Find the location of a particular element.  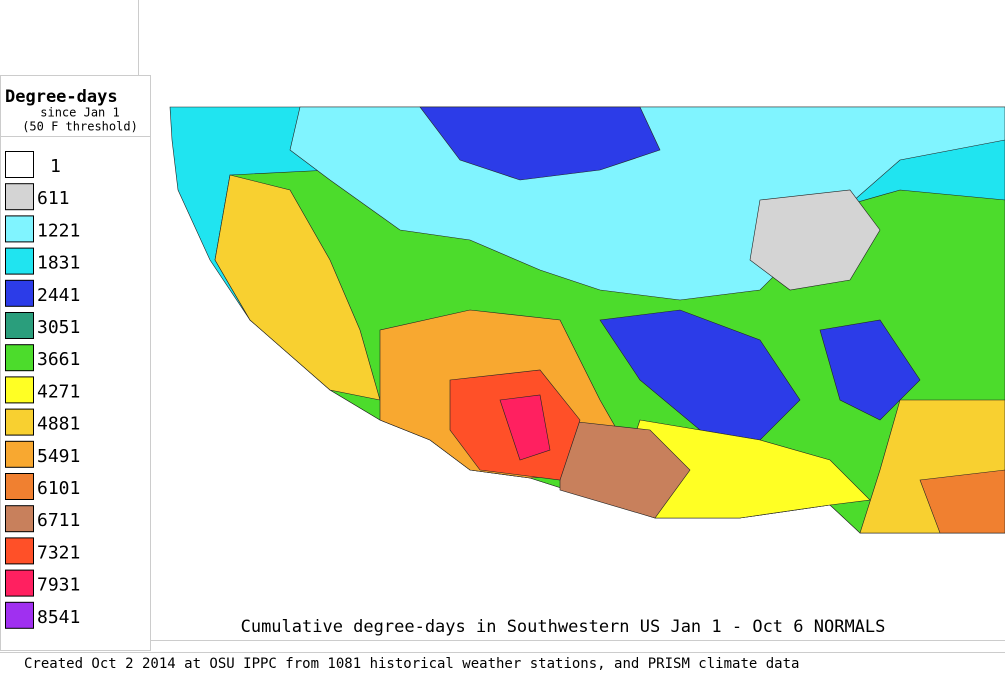

legend-frame is located at coordinates (75, 363).